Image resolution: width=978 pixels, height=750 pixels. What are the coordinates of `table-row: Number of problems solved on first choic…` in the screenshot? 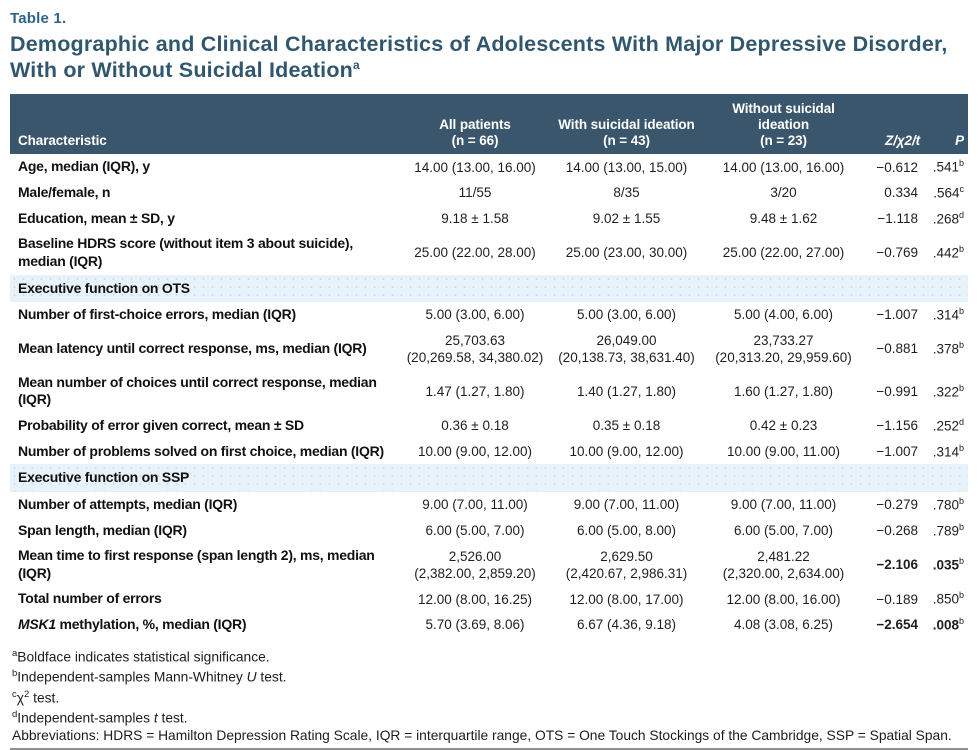 It's located at (489, 452).